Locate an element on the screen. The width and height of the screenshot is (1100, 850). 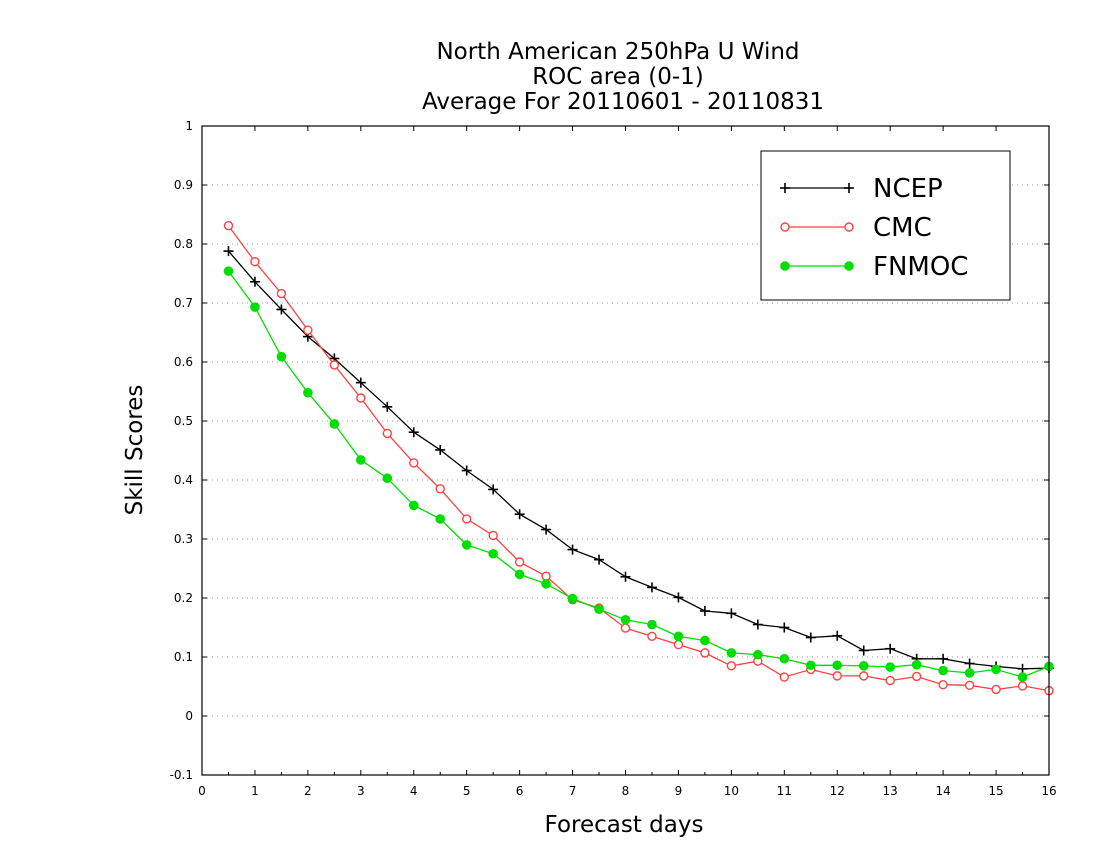
y-tick-label: 0.1 is located at coordinates (183, 657).